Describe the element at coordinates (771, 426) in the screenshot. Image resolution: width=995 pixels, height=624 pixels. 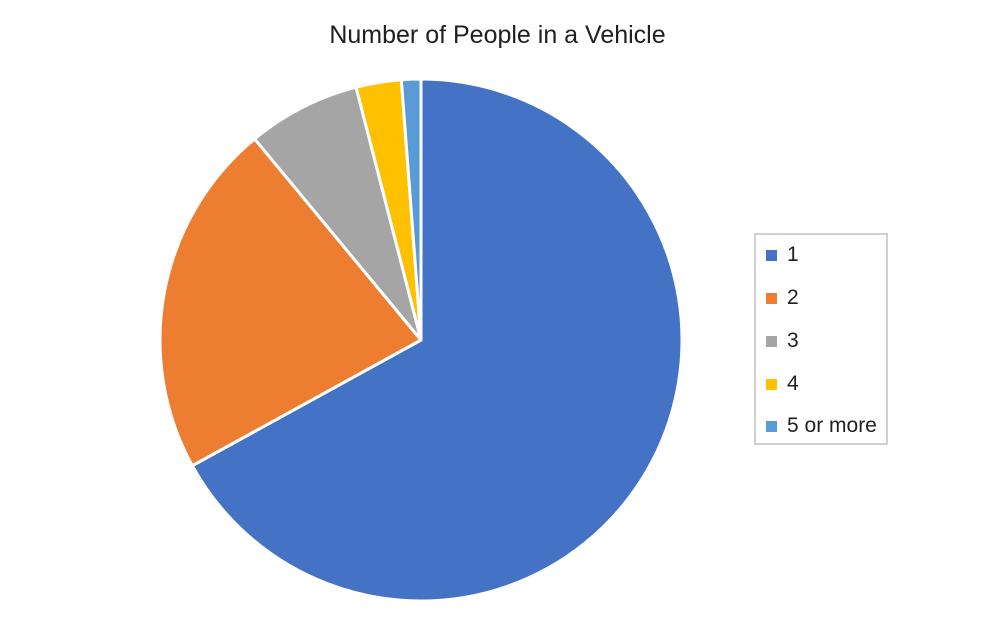
I see `legend-swatch-5-or-more` at that location.